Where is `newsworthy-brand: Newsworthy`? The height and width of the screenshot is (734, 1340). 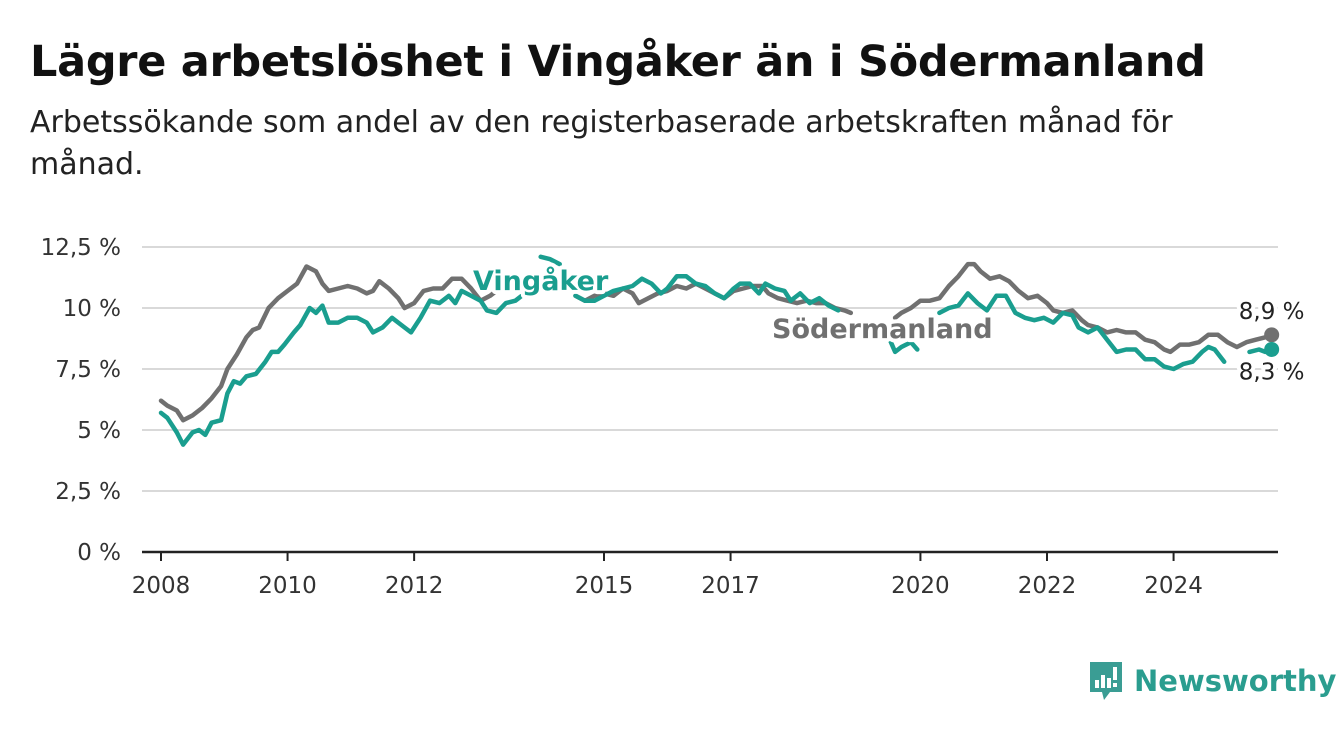
newsworthy-brand: Newsworthy is located at coordinates (1212, 681).